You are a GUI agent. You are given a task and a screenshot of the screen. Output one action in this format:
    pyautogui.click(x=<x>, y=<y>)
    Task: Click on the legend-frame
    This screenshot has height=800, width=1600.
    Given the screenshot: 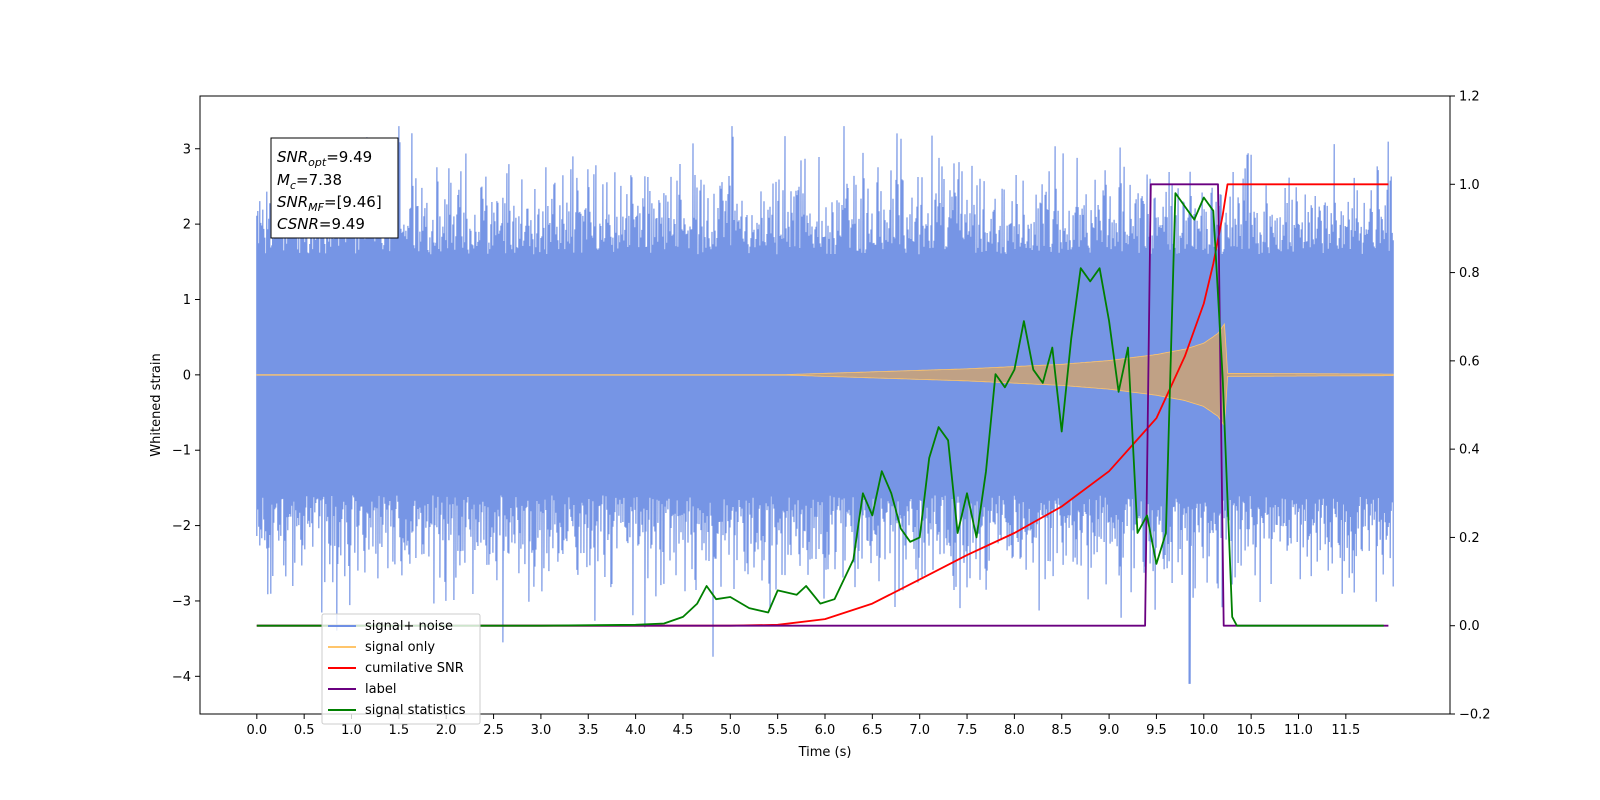 What is the action you would take?
    pyautogui.click(x=401, y=669)
    